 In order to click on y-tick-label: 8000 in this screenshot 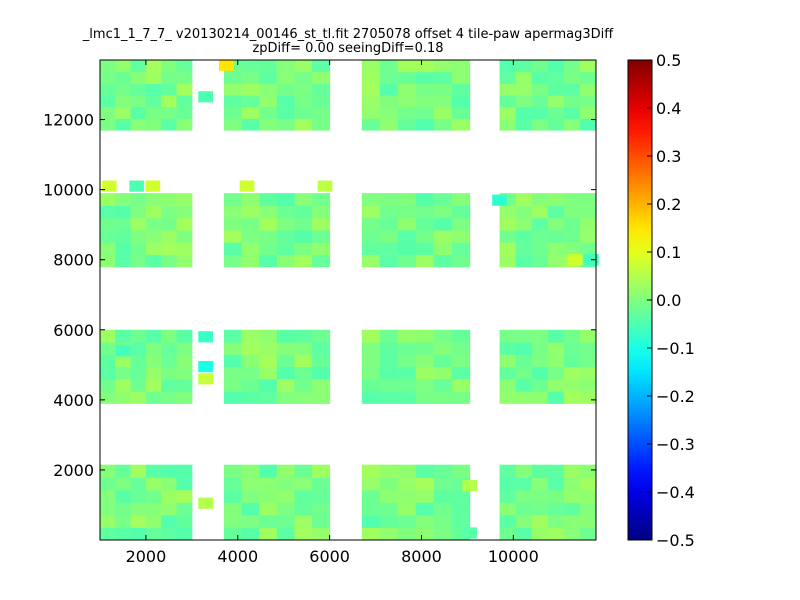, I will do `click(73, 260)`.